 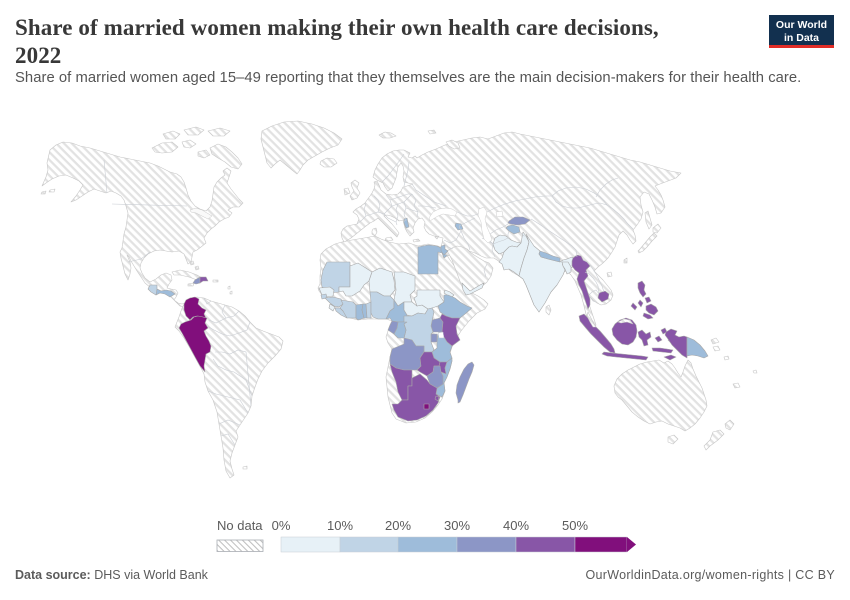 I want to click on svg-text: 50%, so click(x=575, y=525).